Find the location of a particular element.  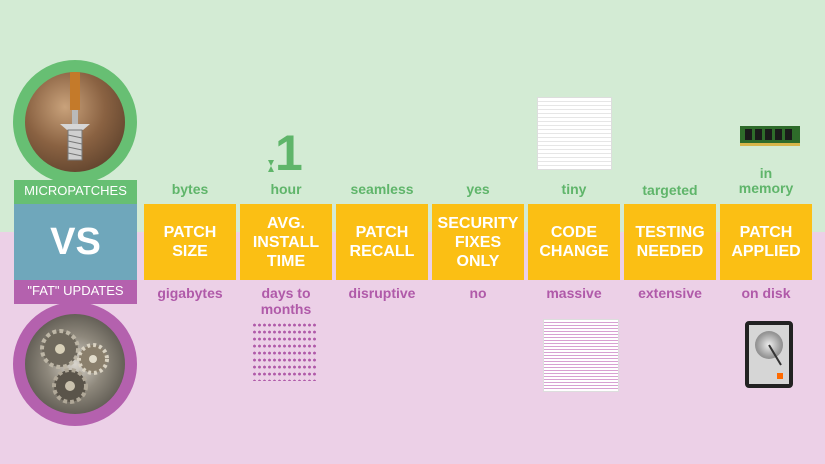

fat-patch-applied: on disk is located at coordinates (766, 293).